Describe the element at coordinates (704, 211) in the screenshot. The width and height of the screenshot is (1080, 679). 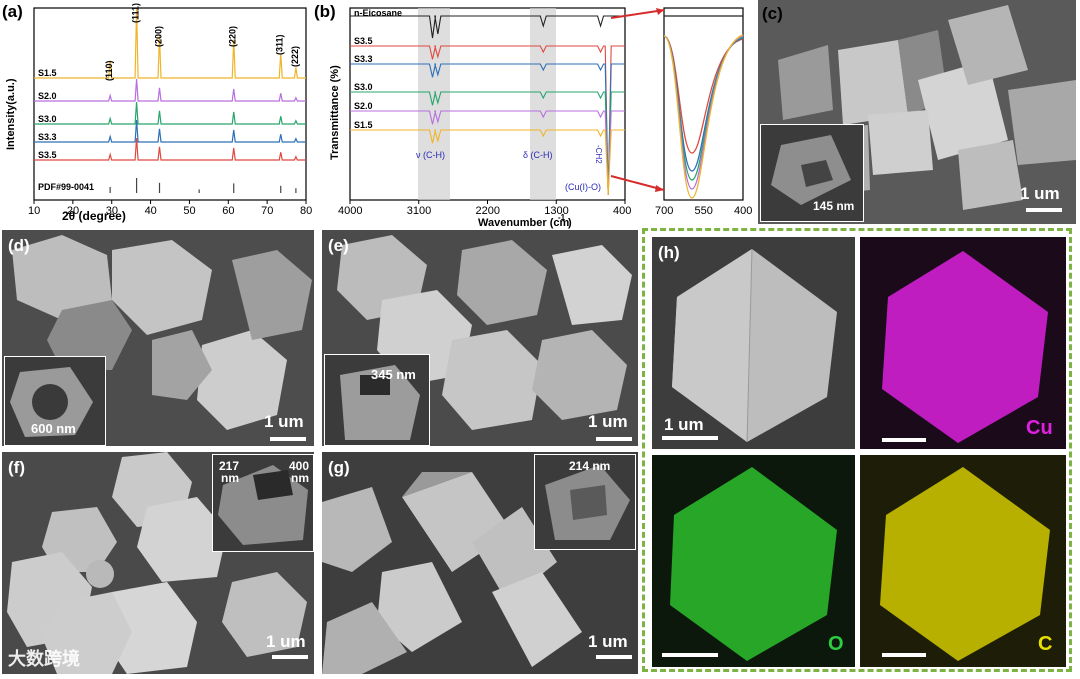
I see `ftir-zoom-xtick: 550` at that location.